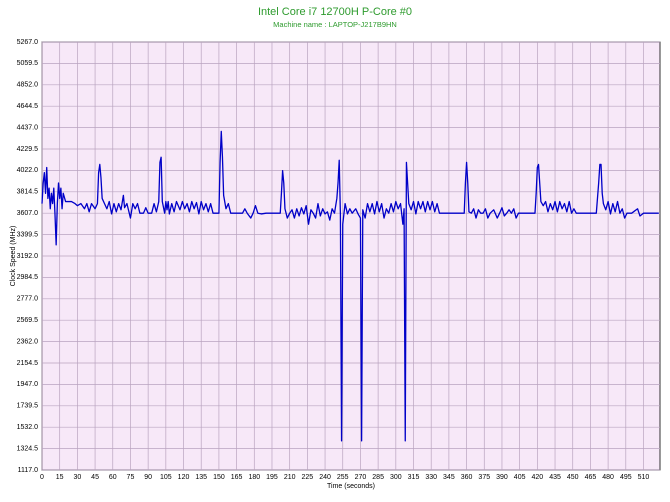 The width and height of the screenshot is (670, 502). I want to click on x-tick-label: 135, so click(201, 477).